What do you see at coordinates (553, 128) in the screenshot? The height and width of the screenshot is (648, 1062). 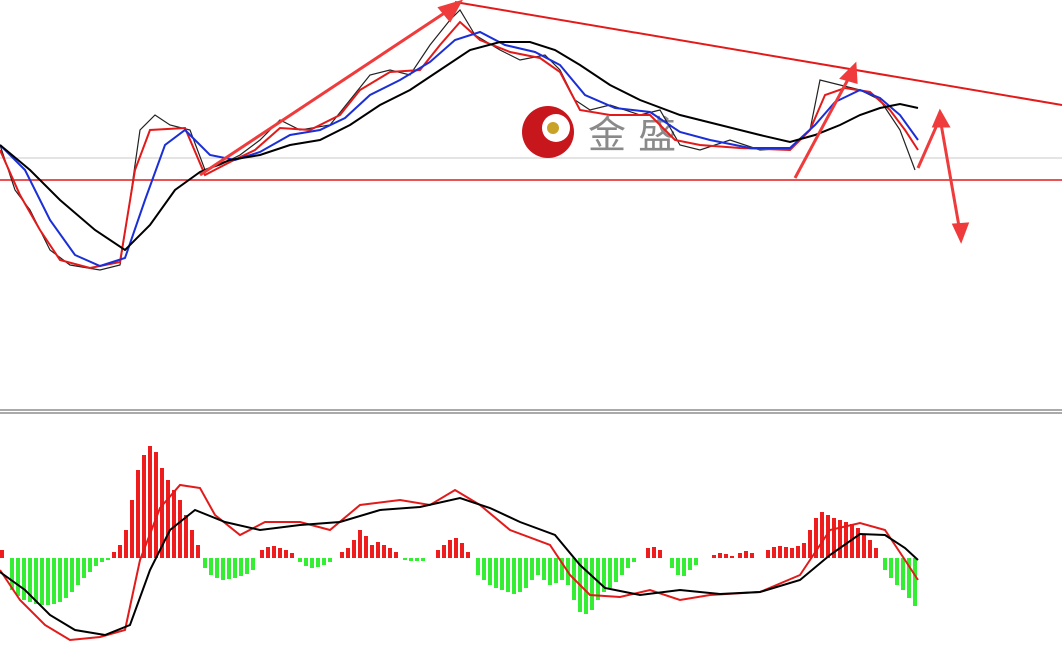 I see `logo-dot` at bounding box center [553, 128].